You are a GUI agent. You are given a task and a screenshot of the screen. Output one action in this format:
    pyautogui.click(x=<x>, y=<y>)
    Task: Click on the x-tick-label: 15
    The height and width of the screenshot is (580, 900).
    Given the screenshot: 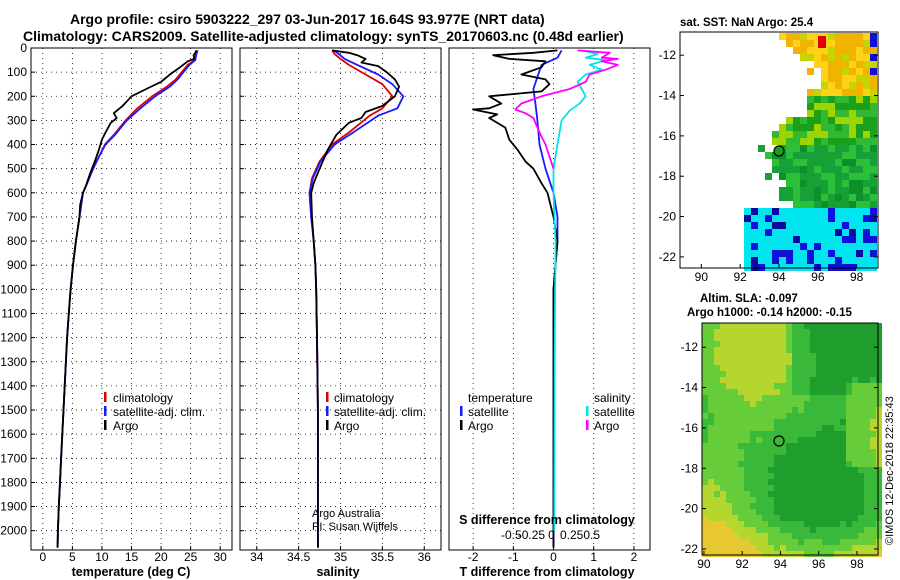 What is the action you would take?
    pyautogui.click(x=132, y=557)
    